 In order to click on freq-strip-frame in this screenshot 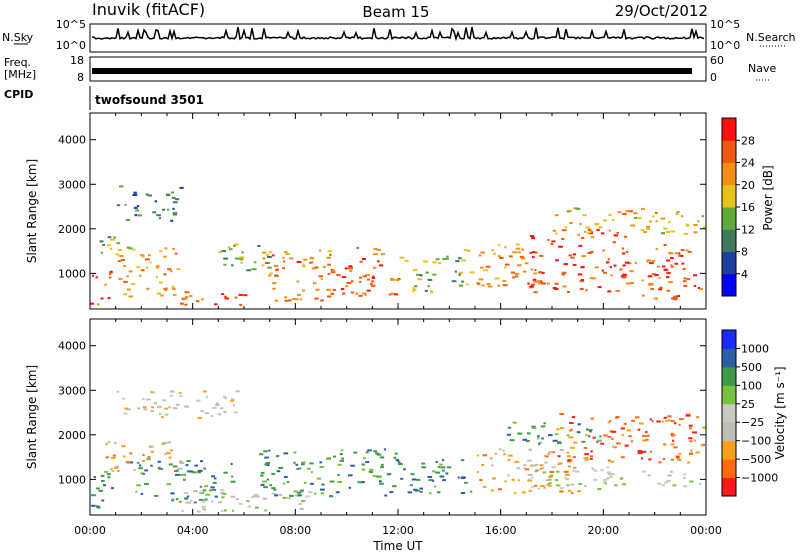, I will do `click(398, 69)`.